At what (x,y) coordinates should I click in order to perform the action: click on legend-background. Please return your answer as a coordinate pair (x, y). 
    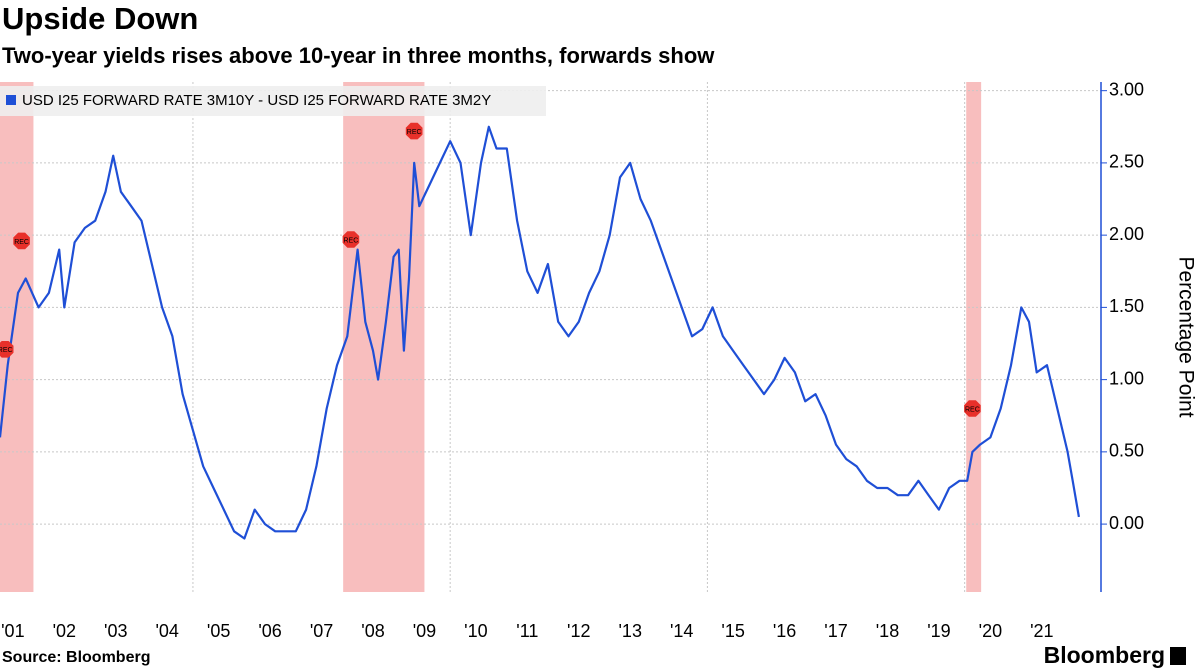
    Looking at the image, I should click on (273, 101).